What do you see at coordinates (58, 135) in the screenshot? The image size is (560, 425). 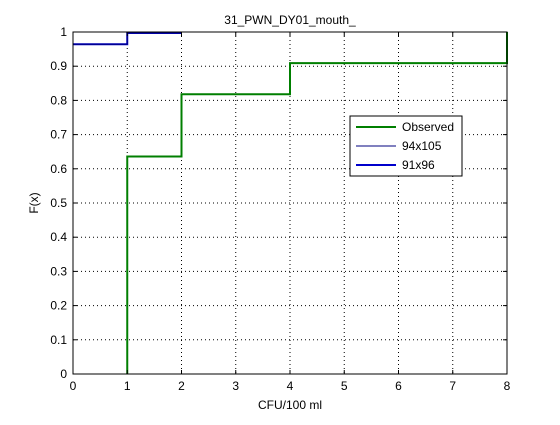 I see `y-tick-label: 0.7` at bounding box center [58, 135].